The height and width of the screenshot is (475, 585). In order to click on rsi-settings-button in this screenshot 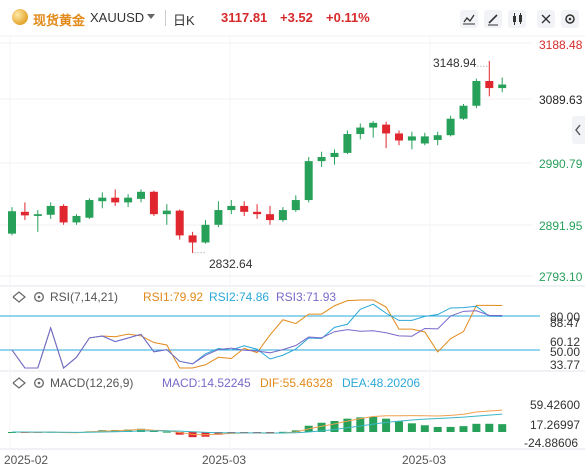, I will do `click(39, 299)`.